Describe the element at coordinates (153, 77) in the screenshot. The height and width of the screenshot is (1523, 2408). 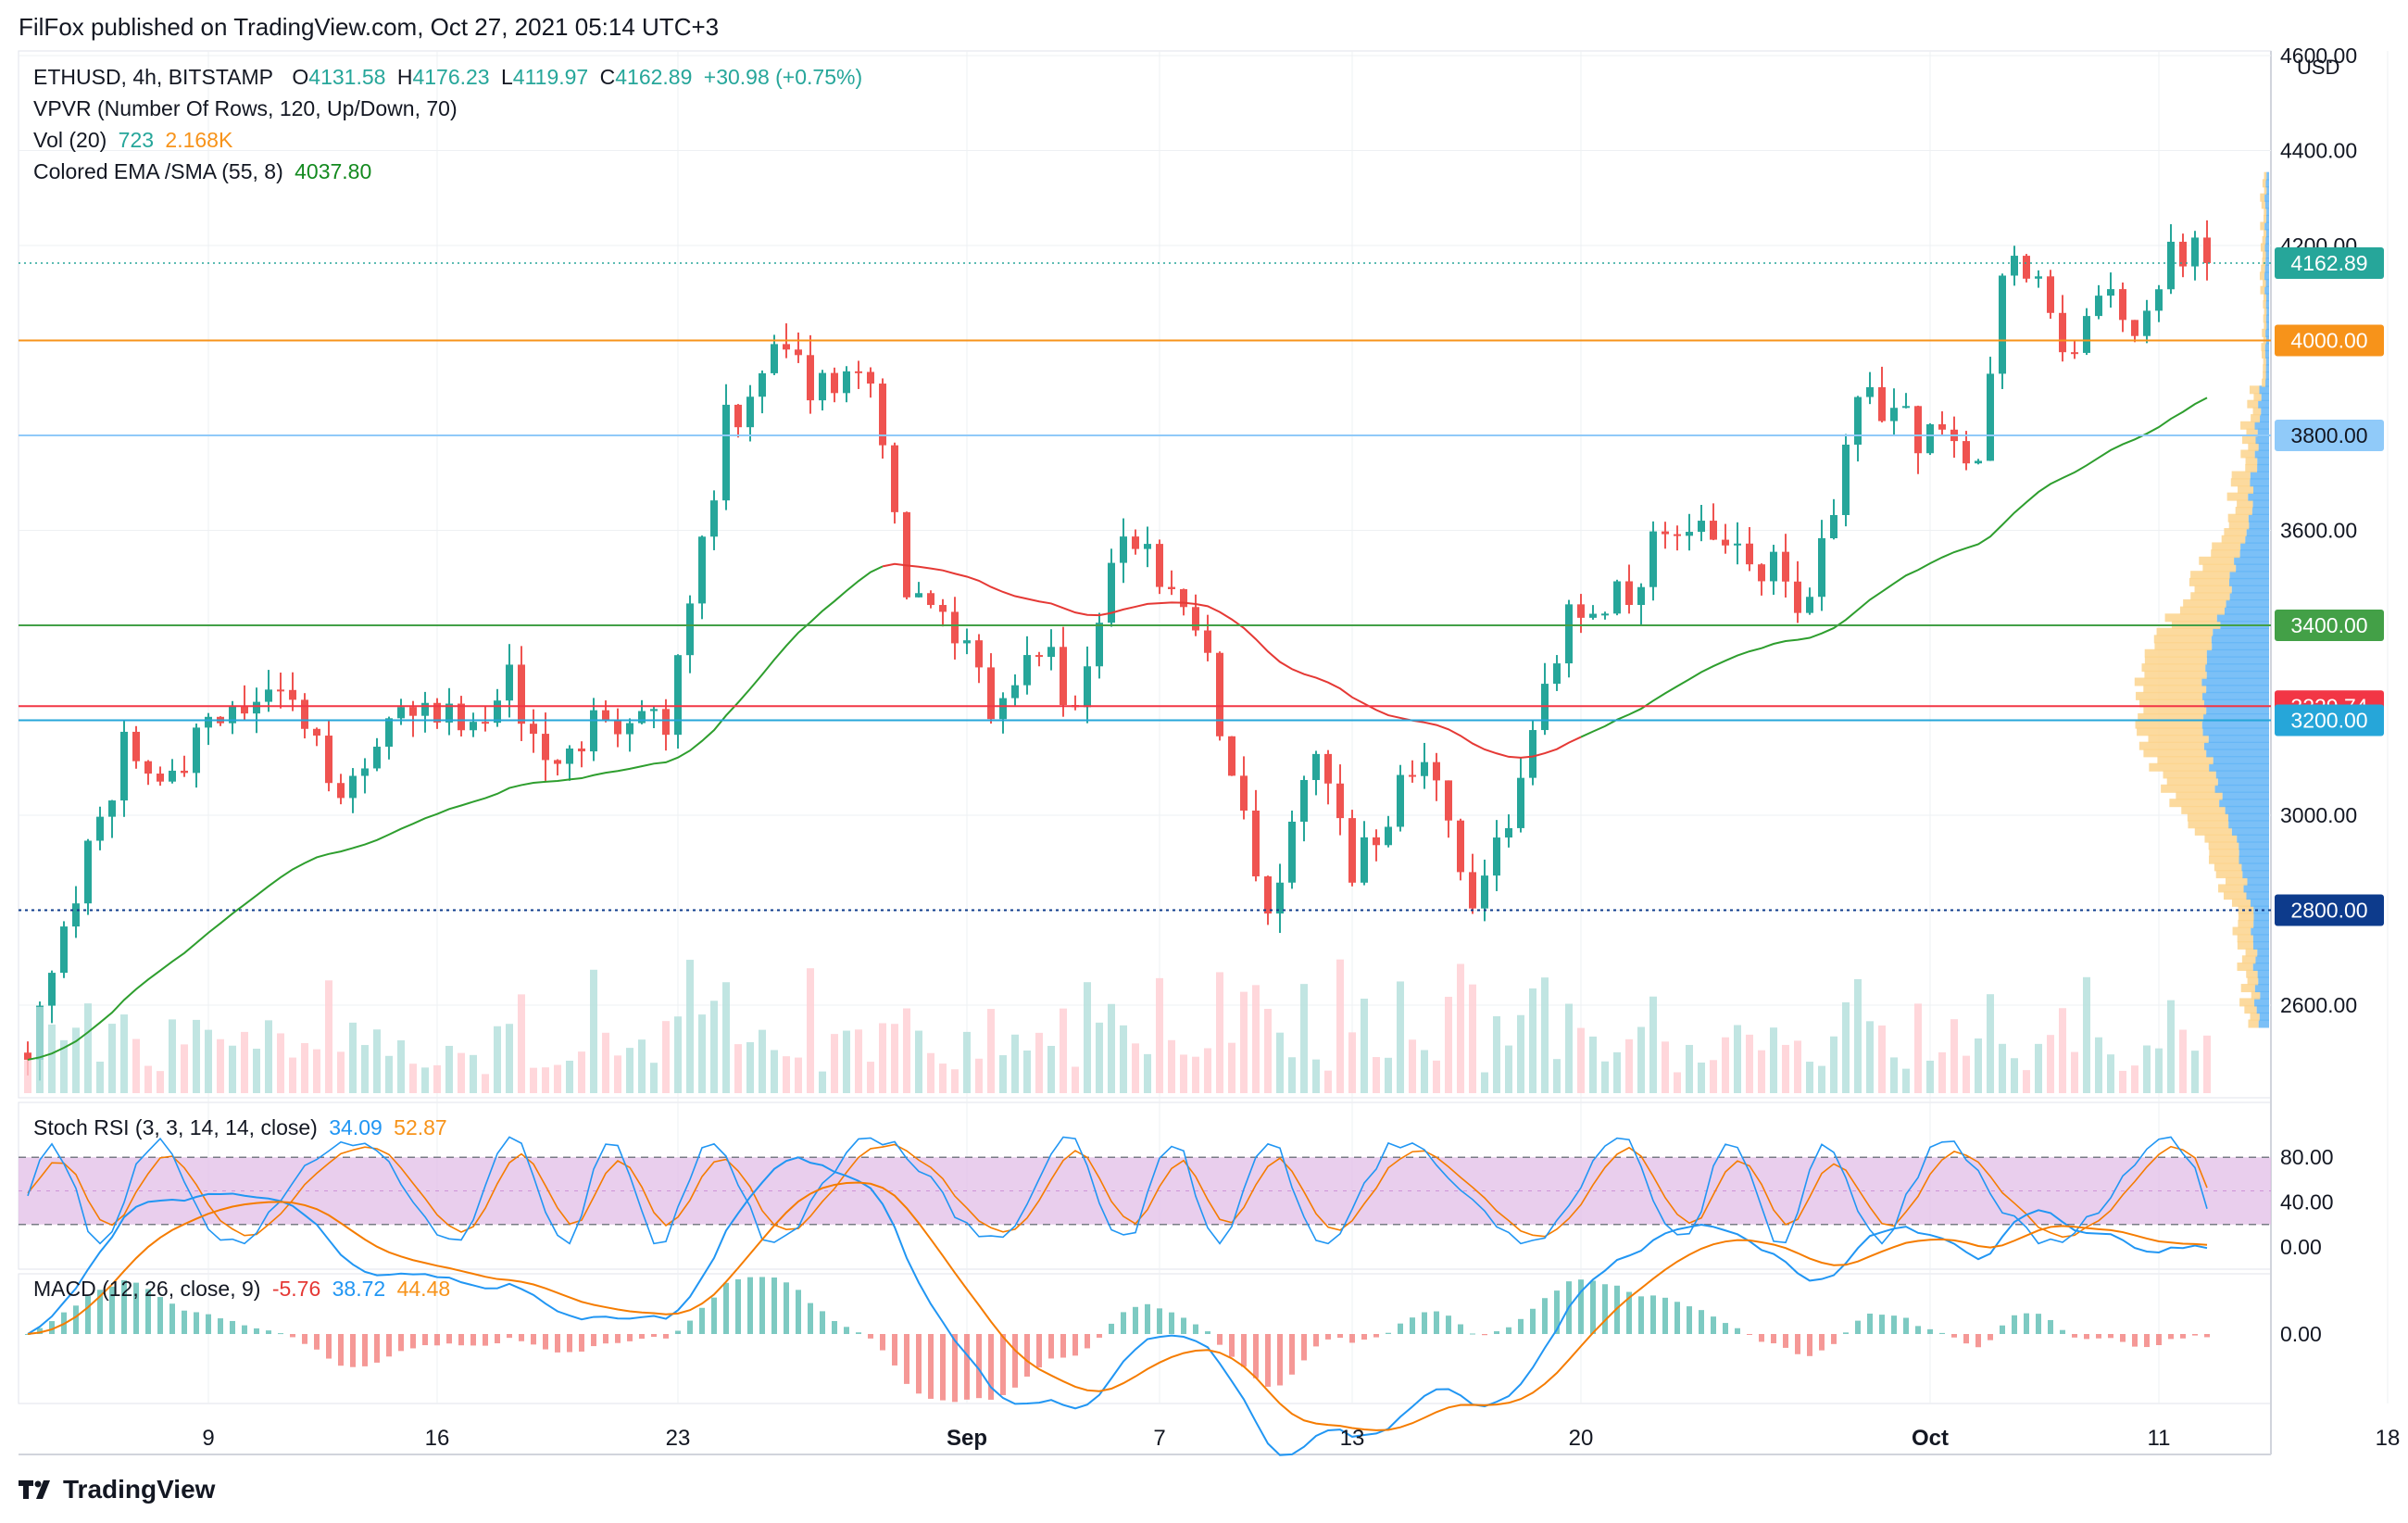
I see `symbol-label: ETHUSD, 4h, BITSTAMP` at that location.